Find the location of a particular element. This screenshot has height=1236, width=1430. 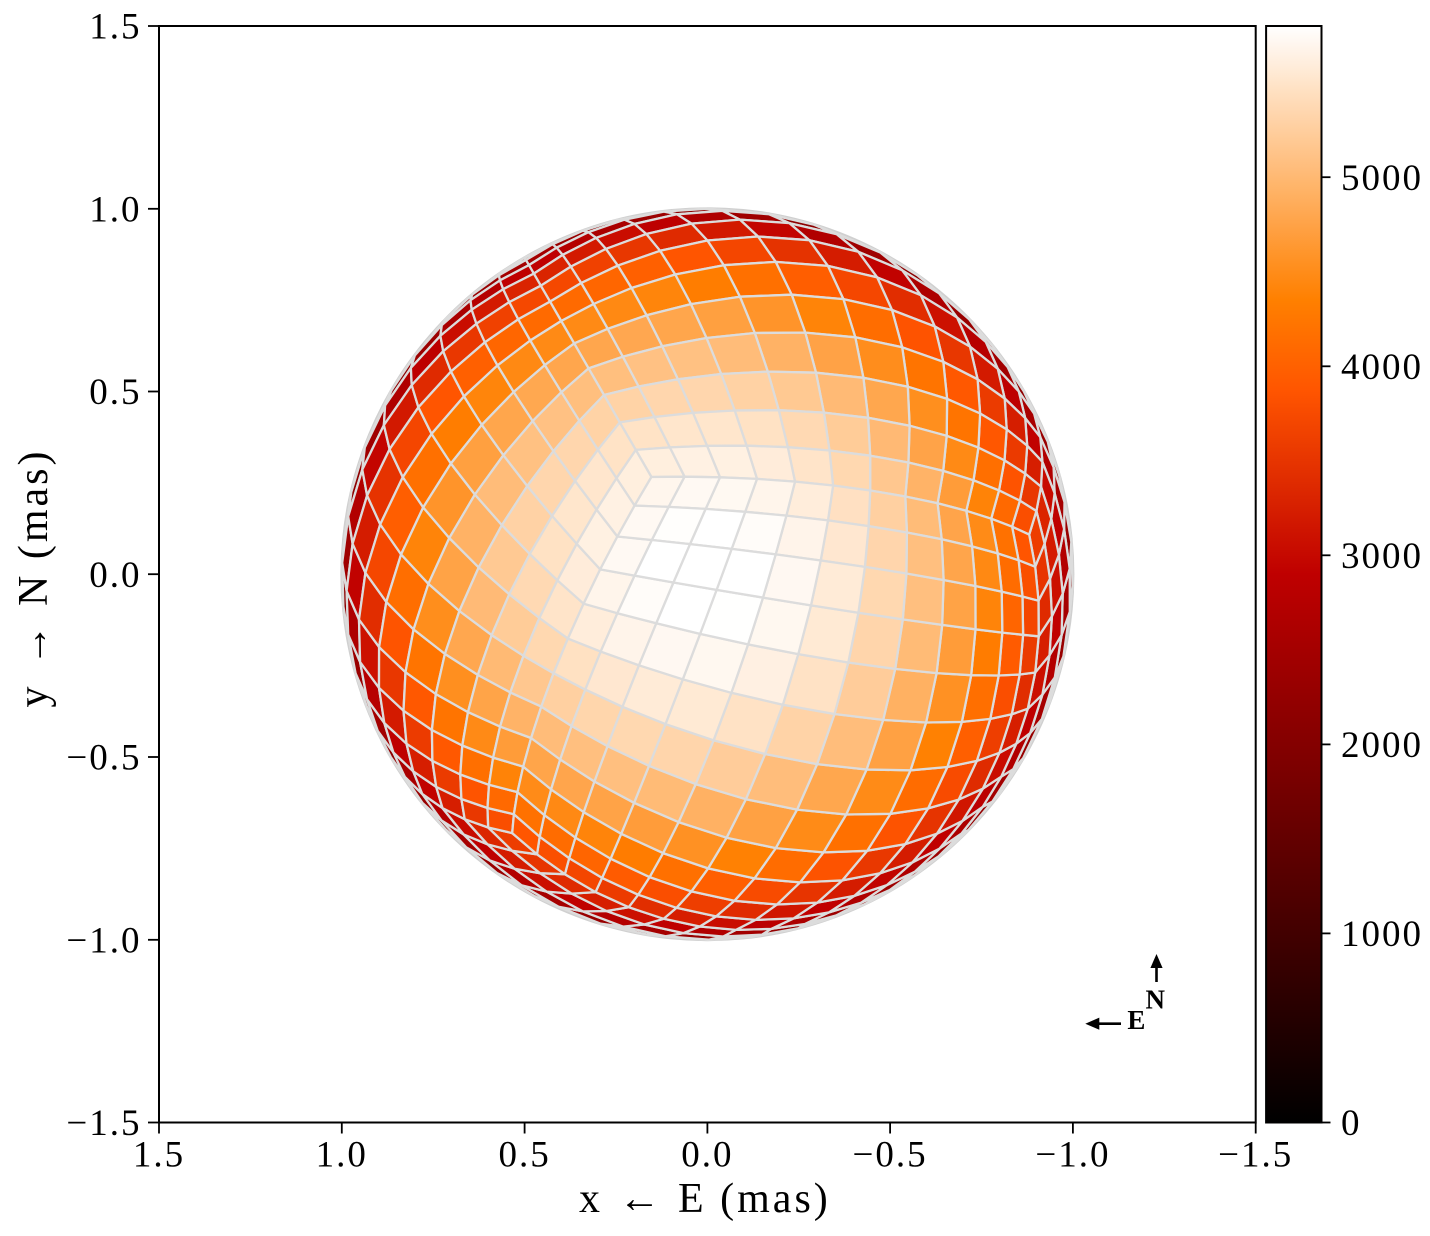

svg-text: 3000 is located at coordinates (1382, 556).